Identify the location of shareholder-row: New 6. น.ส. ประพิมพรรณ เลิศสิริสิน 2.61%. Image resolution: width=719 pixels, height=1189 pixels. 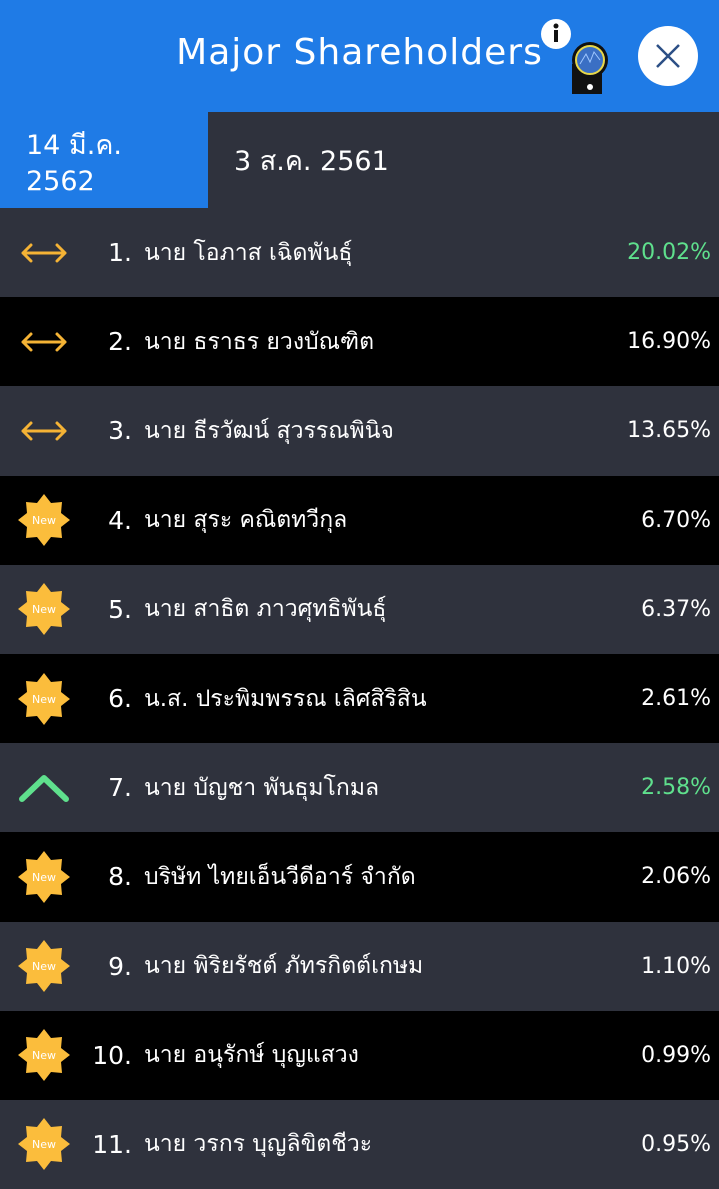
(359, 698).